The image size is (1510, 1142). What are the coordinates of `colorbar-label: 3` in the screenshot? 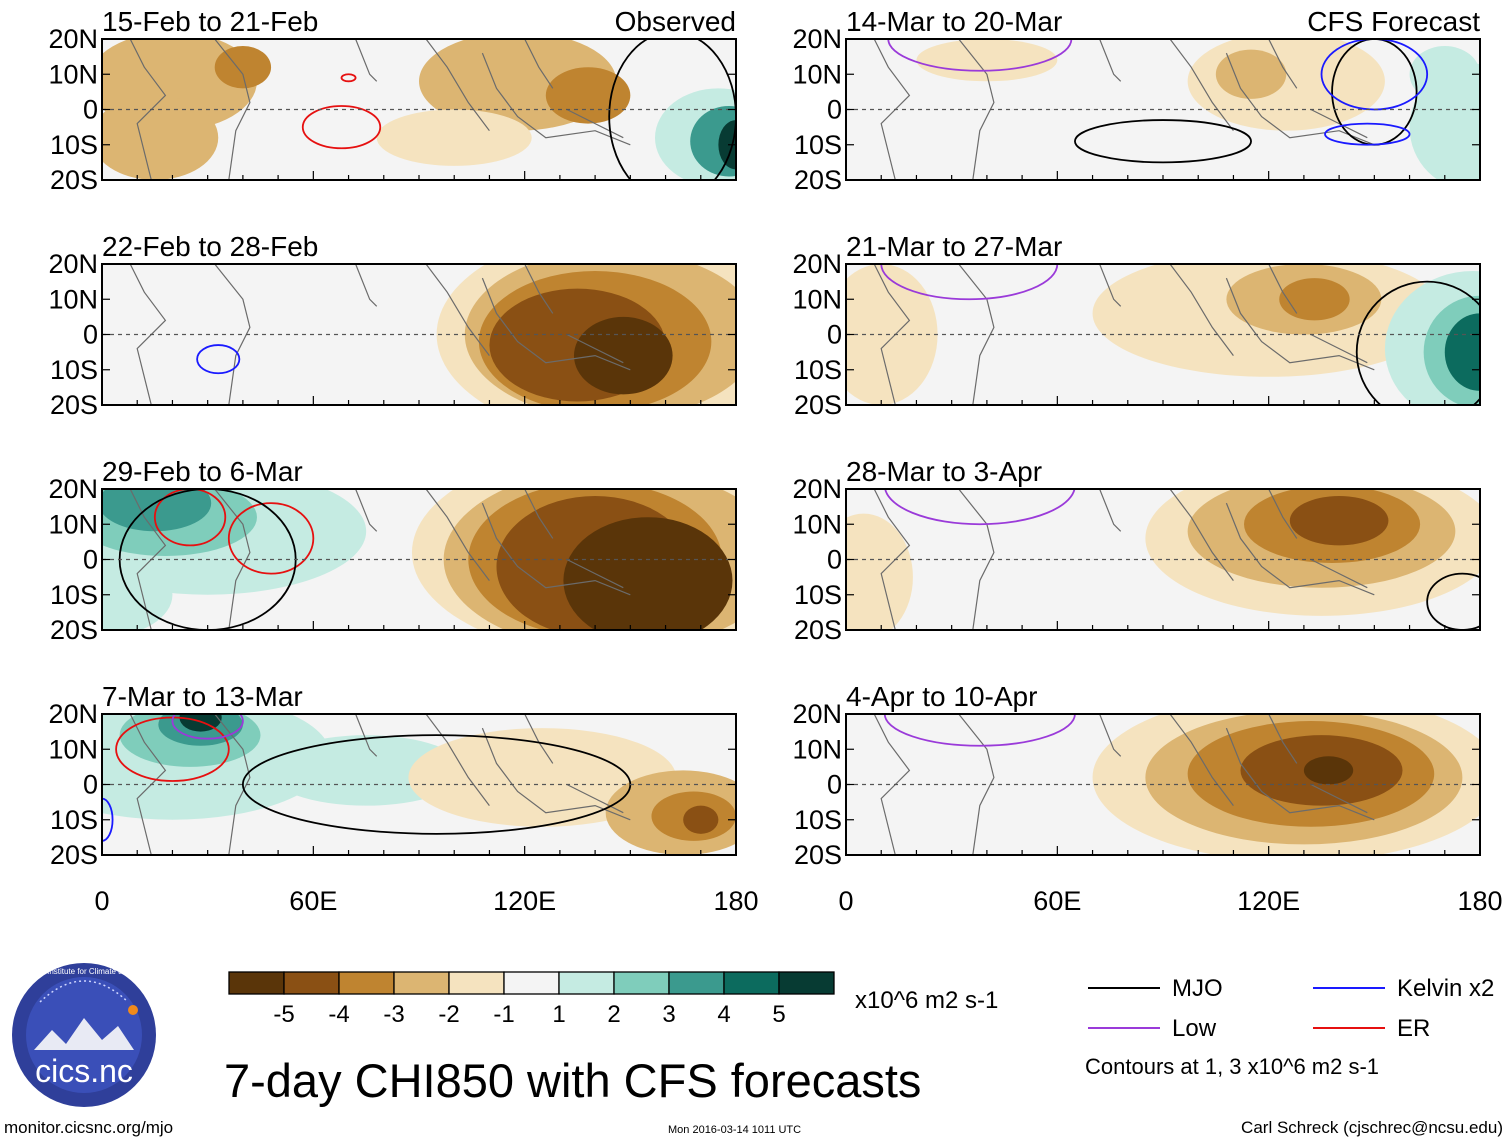 It's located at (668, 1014).